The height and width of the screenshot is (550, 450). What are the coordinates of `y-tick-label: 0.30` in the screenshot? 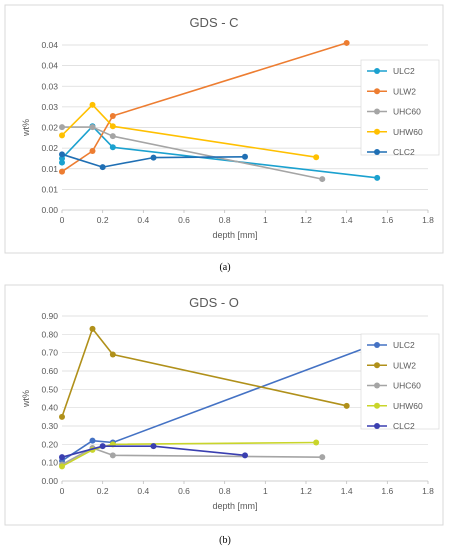 It's located at (49, 426).